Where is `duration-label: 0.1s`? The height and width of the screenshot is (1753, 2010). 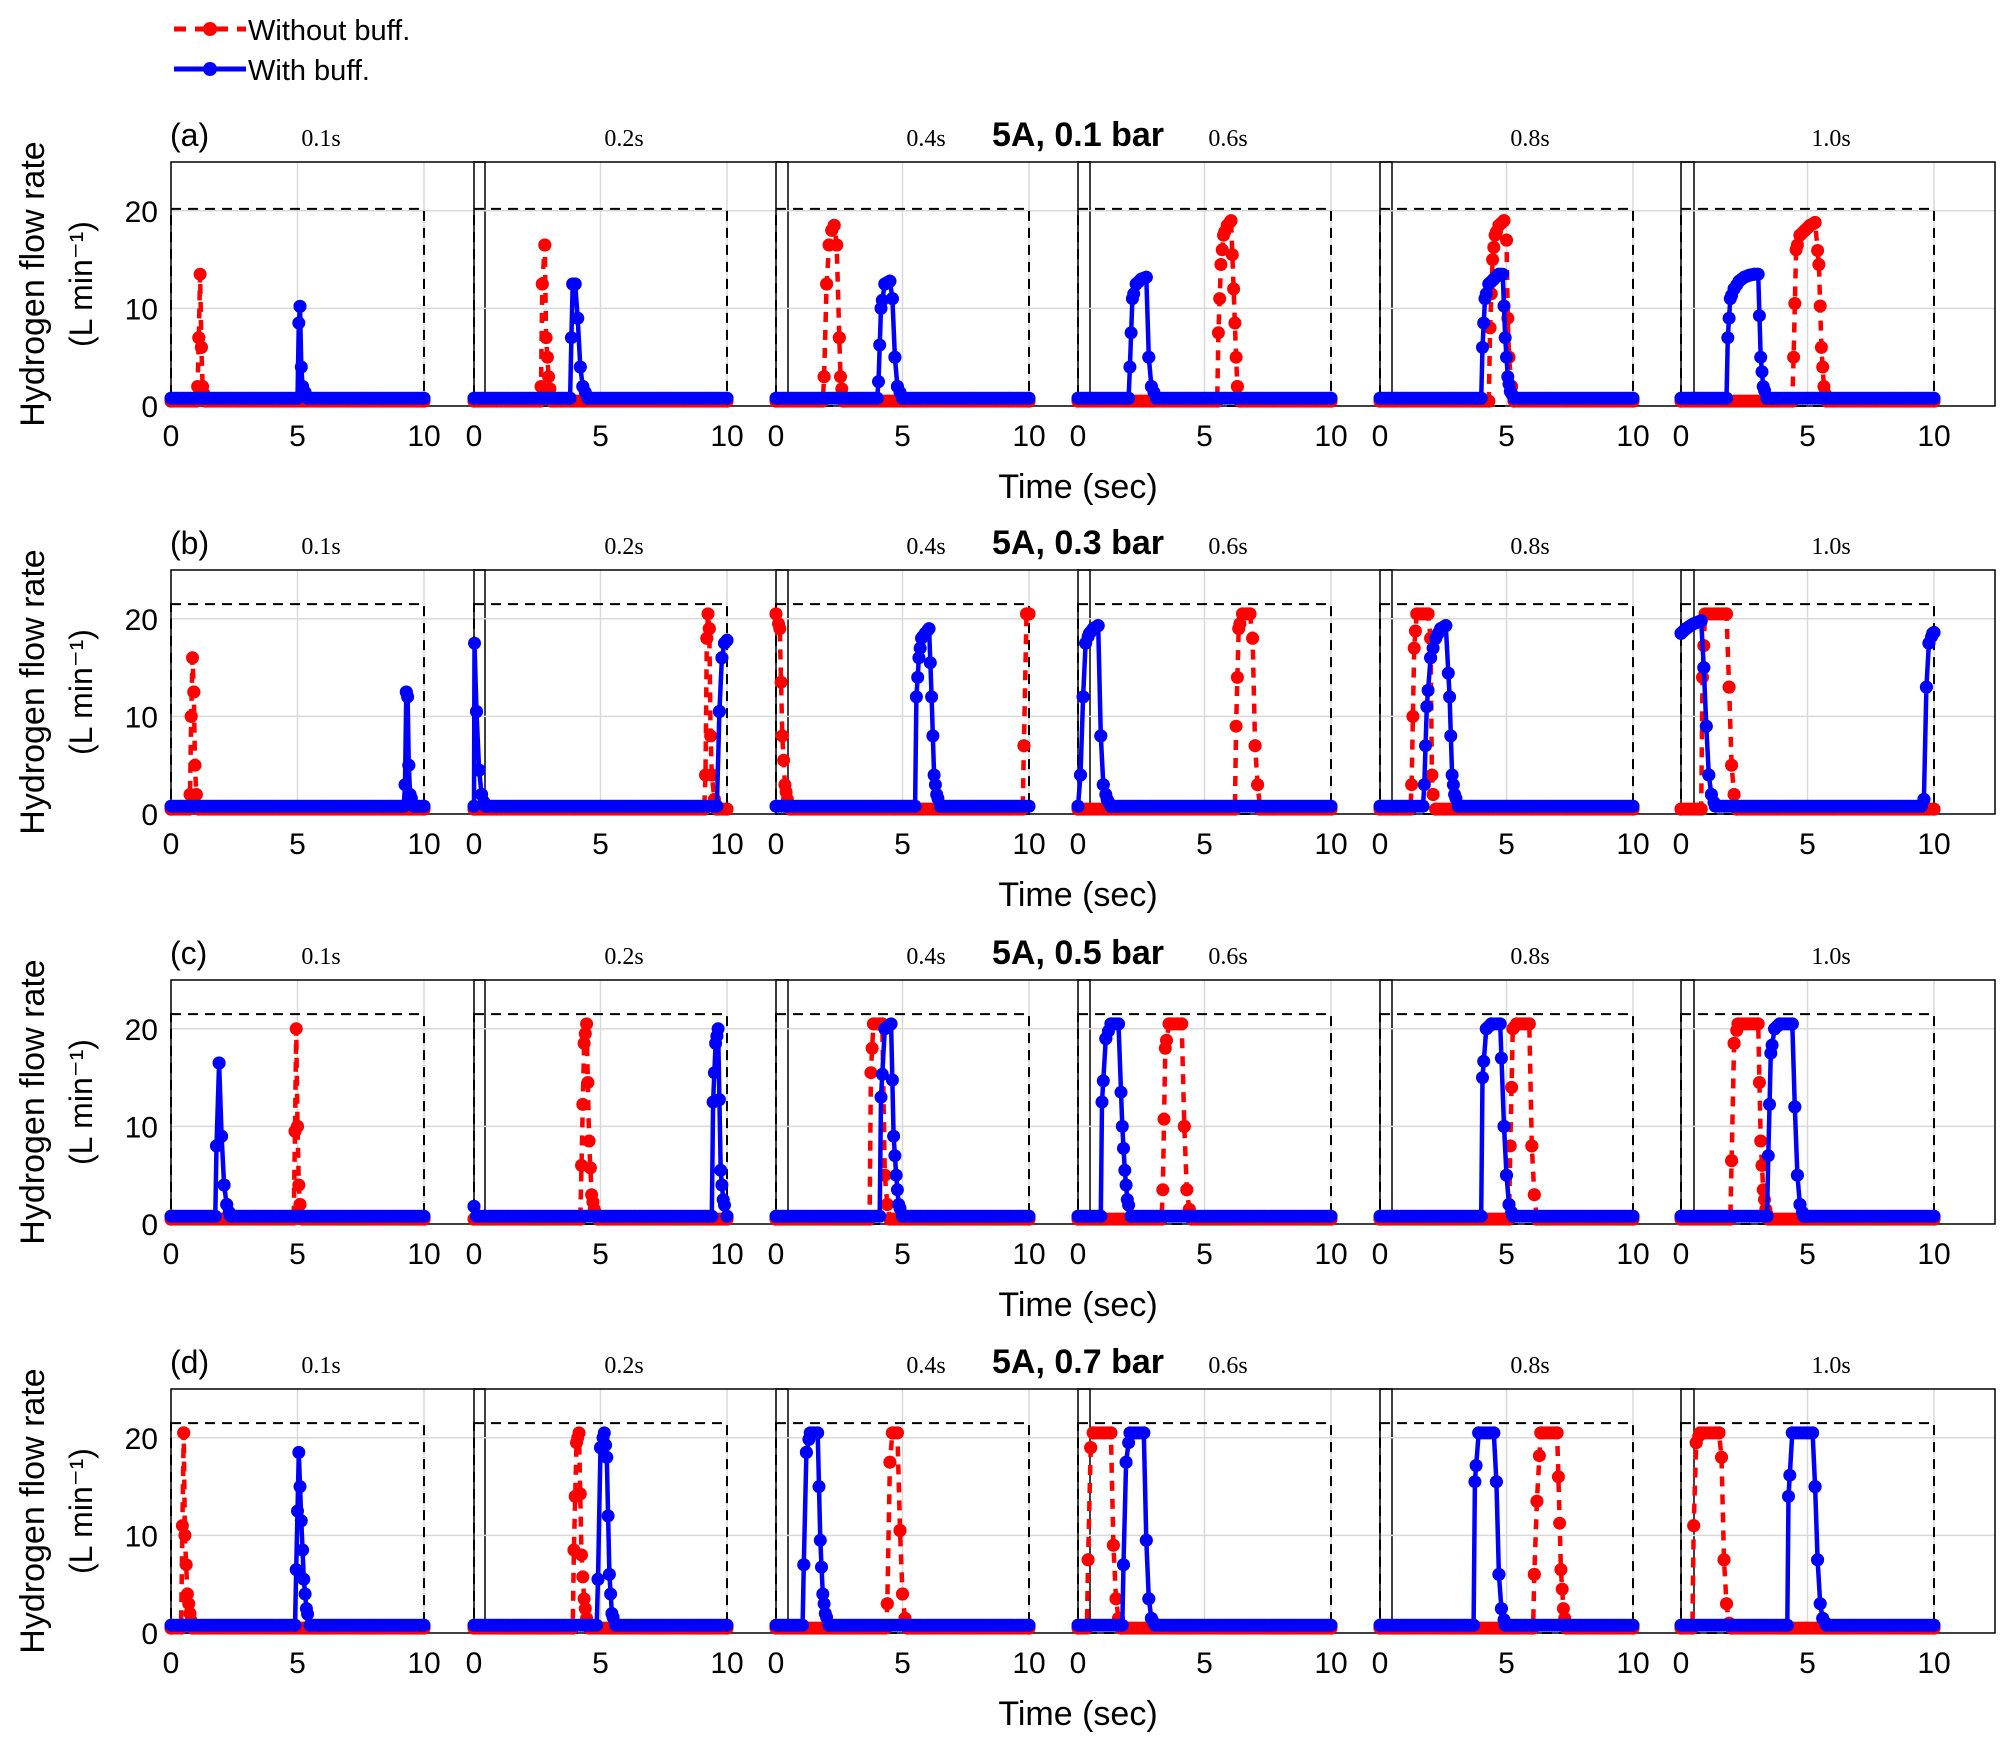
duration-label: 0.1s is located at coordinates (320, 957).